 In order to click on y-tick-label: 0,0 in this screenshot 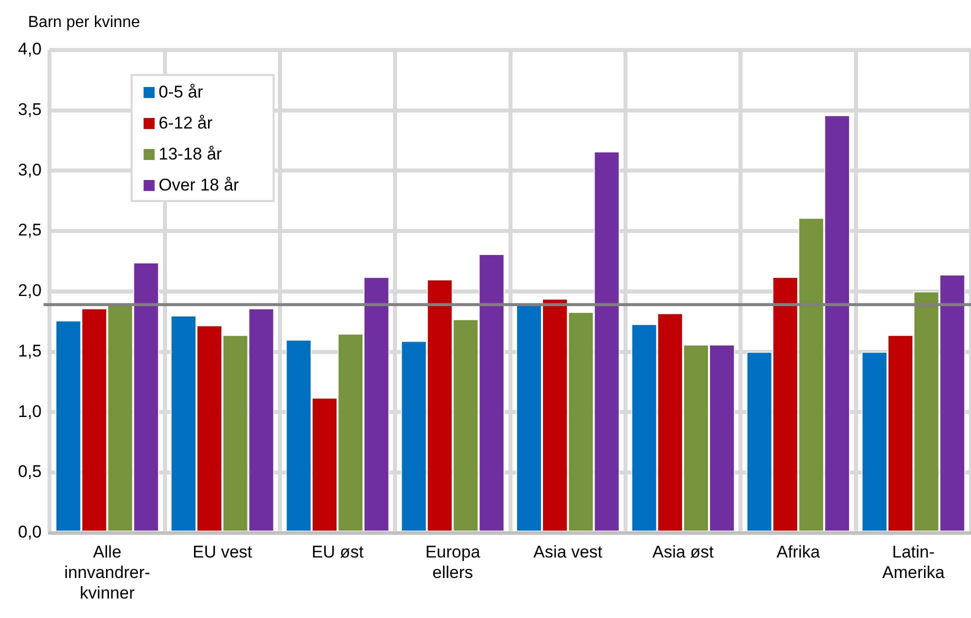, I will do `click(30, 532)`.